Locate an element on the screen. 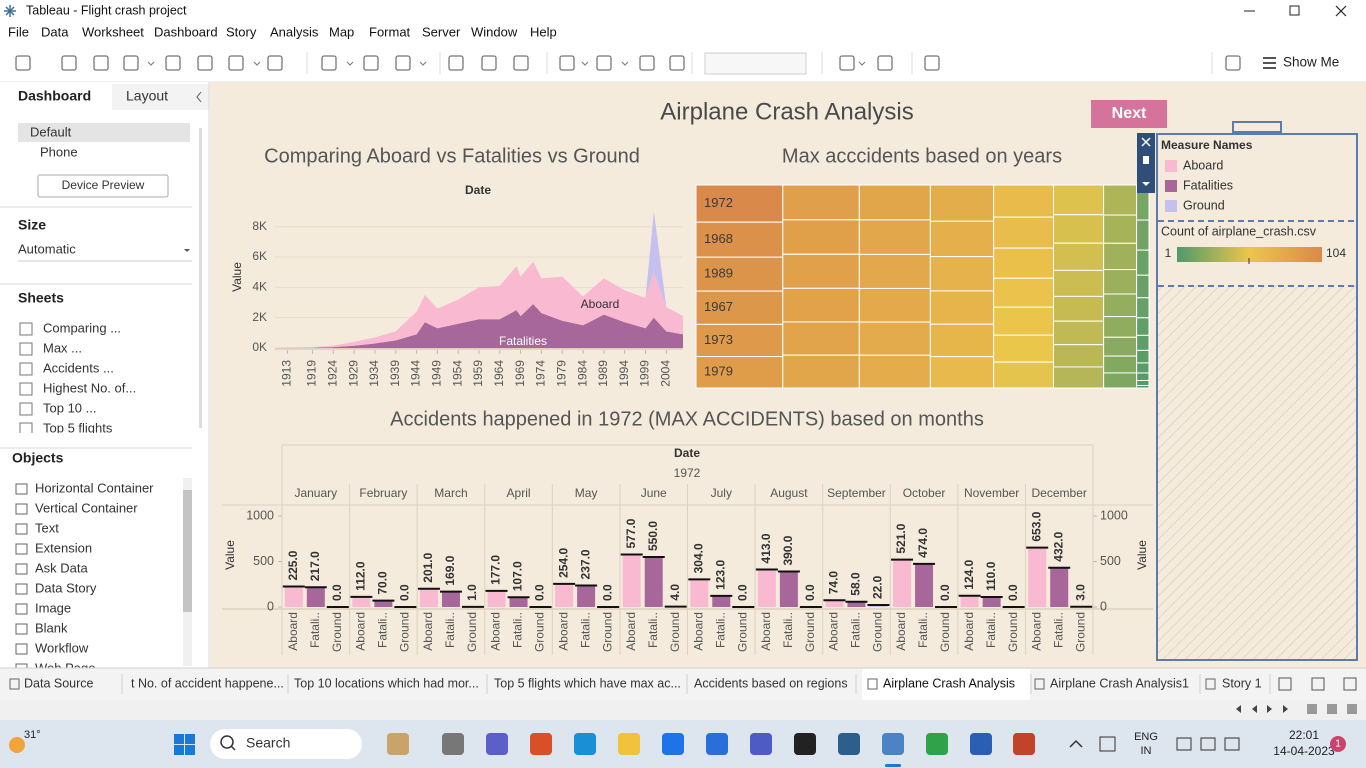 This screenshot has width=1366, height=768. sheet-tab: Story 1 is located at coordinates (1242, 683).